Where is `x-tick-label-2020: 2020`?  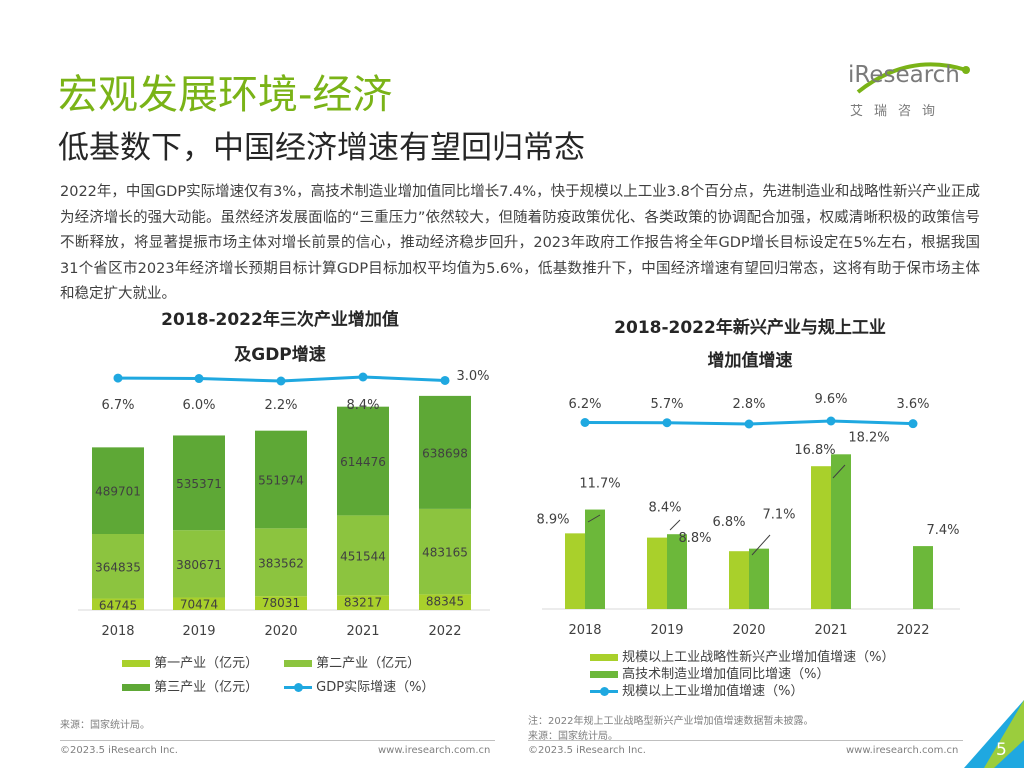
x-tick-label-2020: 2020 is located at coordinates (748, 630).